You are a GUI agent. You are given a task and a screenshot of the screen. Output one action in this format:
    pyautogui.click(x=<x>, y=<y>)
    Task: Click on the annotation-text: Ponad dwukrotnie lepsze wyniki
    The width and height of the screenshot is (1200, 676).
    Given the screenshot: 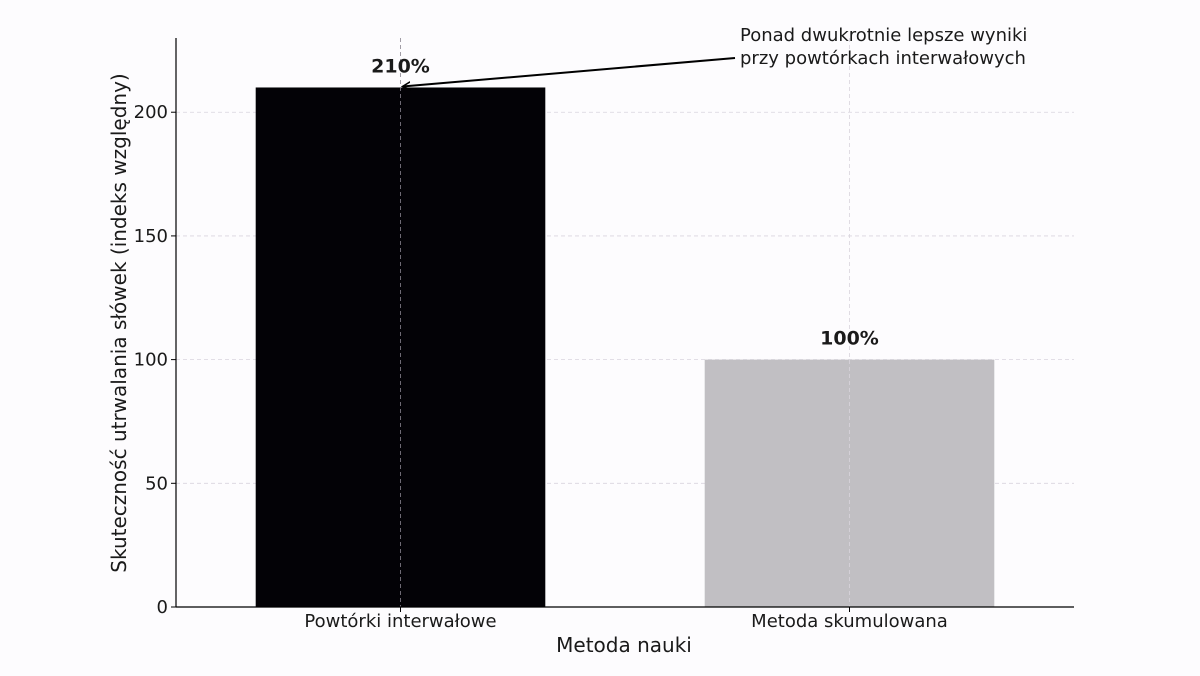 What is the action you would take?
    pyautogui.click(x=883, y=35)
    